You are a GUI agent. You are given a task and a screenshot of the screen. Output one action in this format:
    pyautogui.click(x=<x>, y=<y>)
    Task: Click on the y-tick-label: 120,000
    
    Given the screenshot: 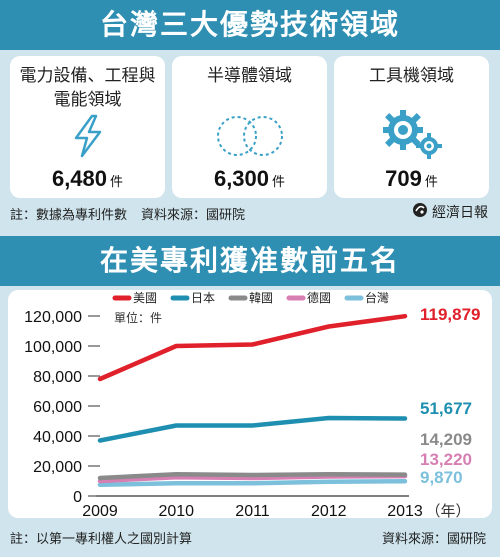 What is the action you would take?
    pyautogui.click(x=53, y=317)
    